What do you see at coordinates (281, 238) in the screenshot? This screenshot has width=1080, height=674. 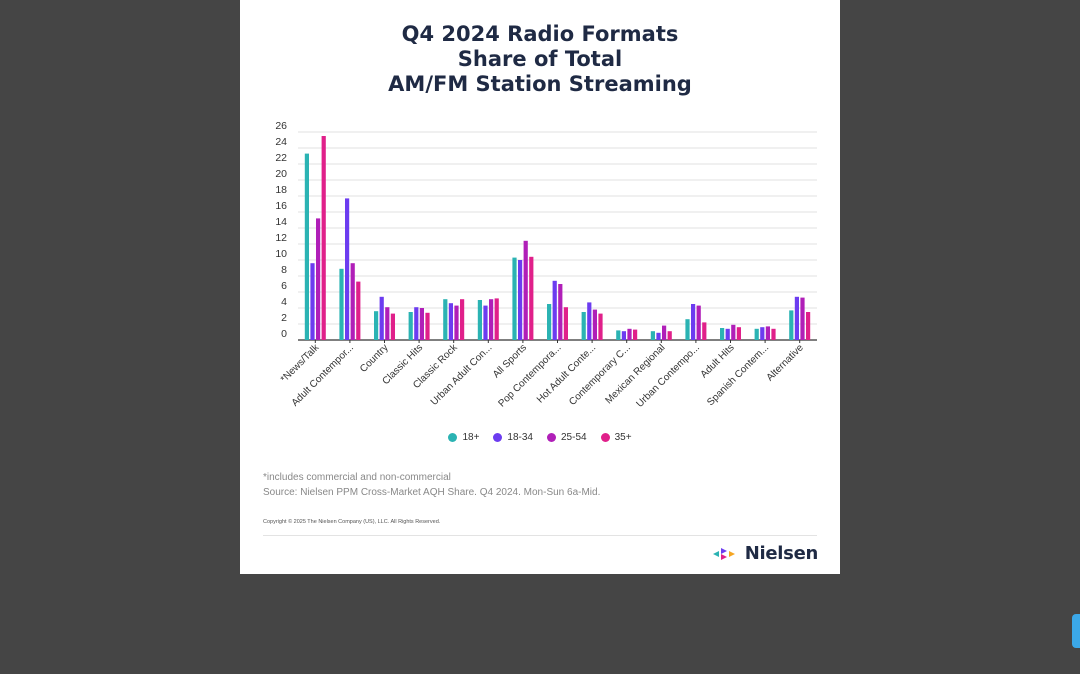 I see `y-tick-label: 12` at bounding box center [281, 238].